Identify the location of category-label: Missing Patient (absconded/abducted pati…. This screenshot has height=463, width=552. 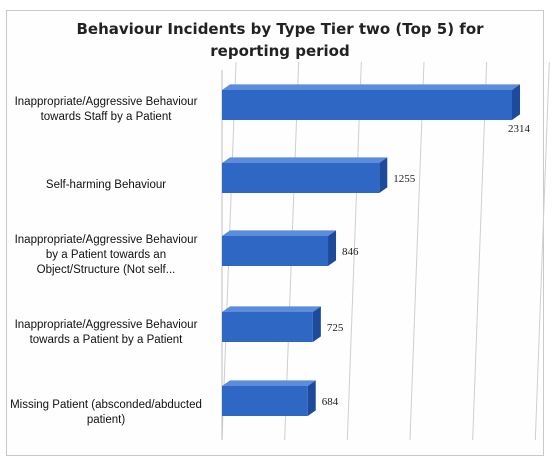
(106, 412).